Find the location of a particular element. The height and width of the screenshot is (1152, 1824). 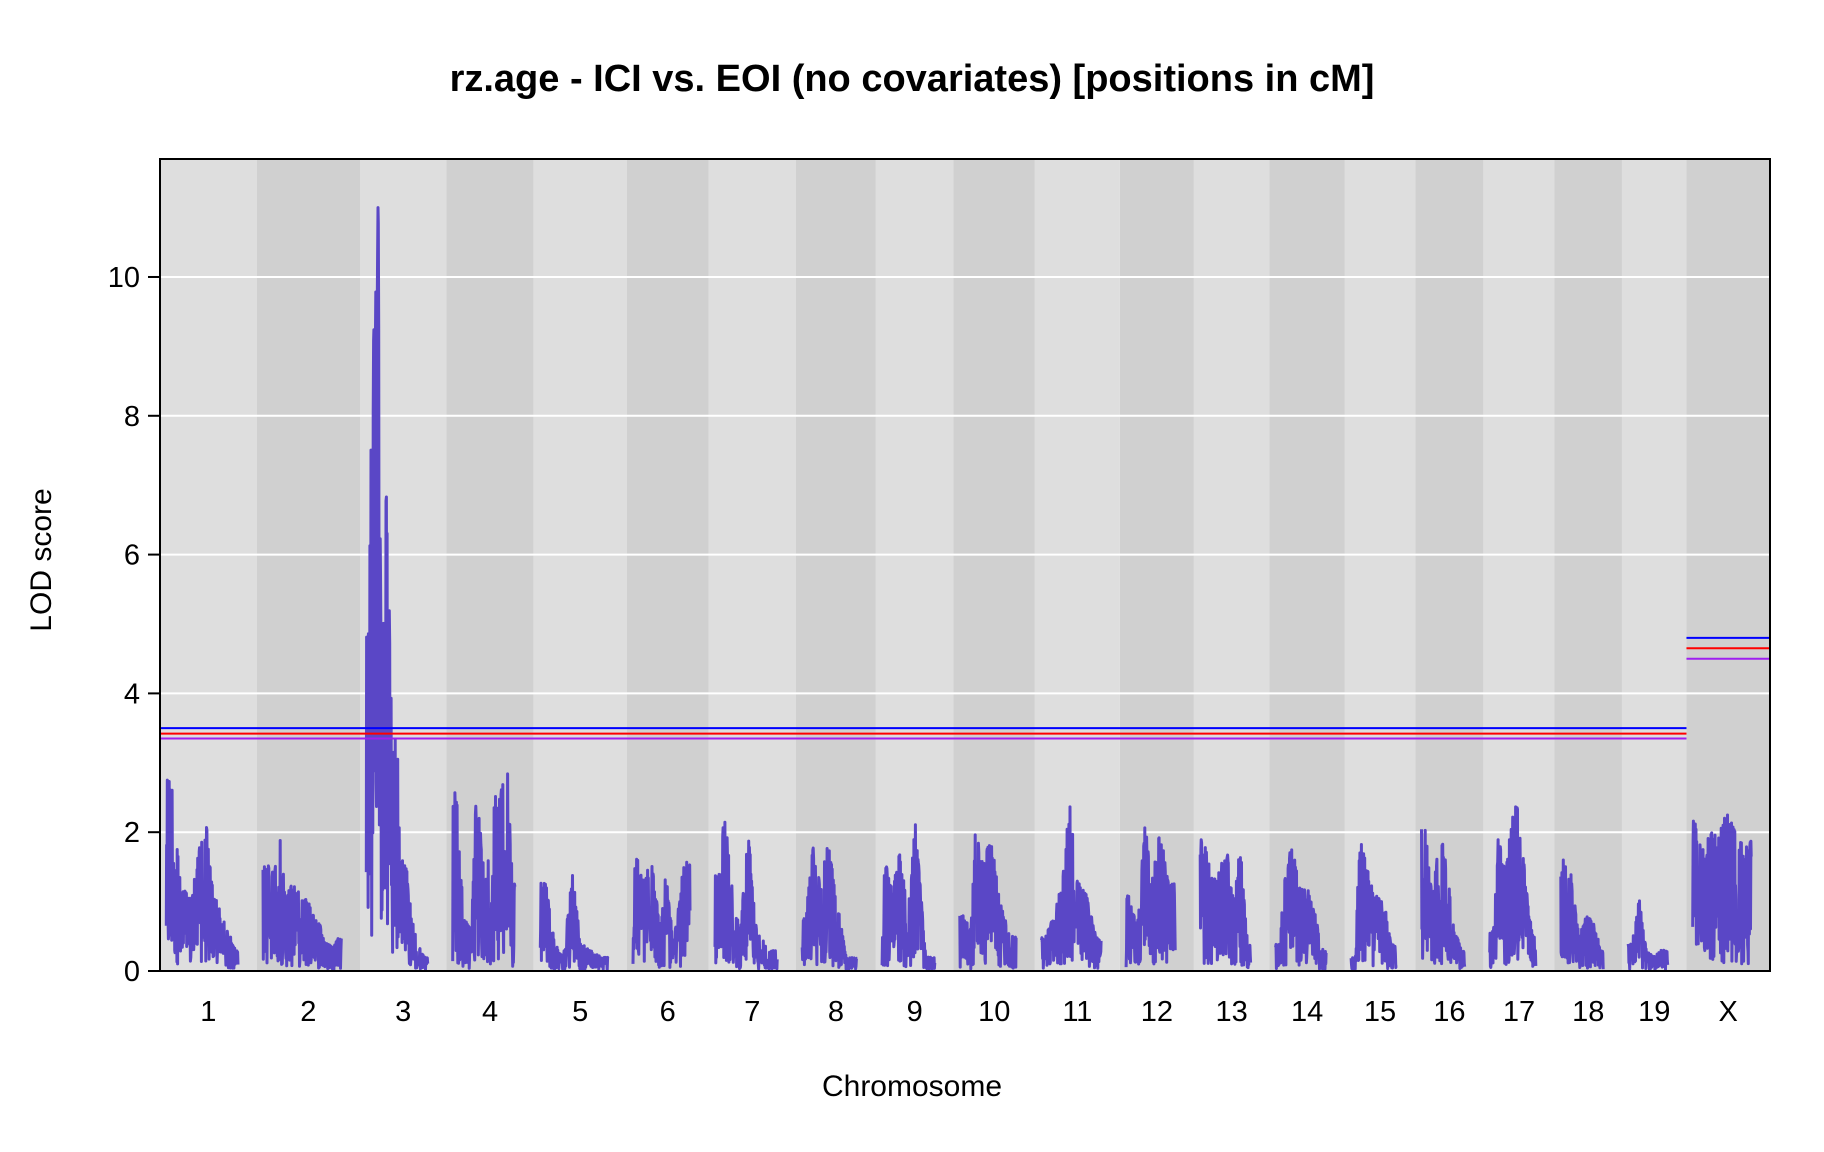

y-tick-label-4: 4 is located at coordinates (132, 694).